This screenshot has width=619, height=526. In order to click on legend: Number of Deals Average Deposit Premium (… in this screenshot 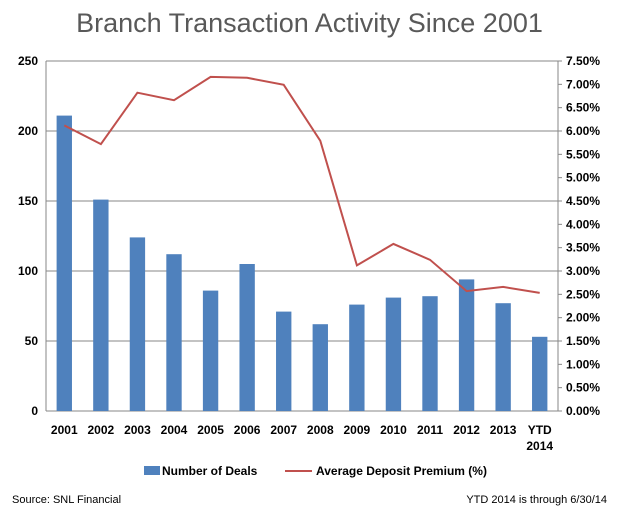, I will do `click(315, 471)`.